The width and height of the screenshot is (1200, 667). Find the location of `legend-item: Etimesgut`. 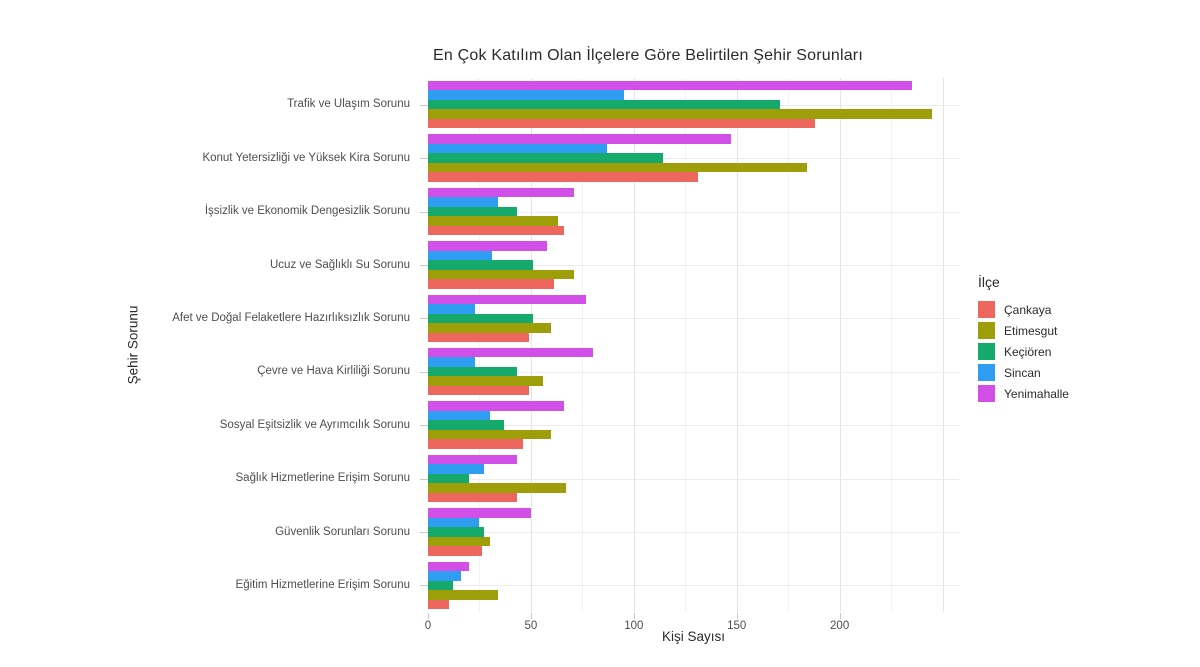

legend-item: Etimesgut is located at coordinates (1023, 330).